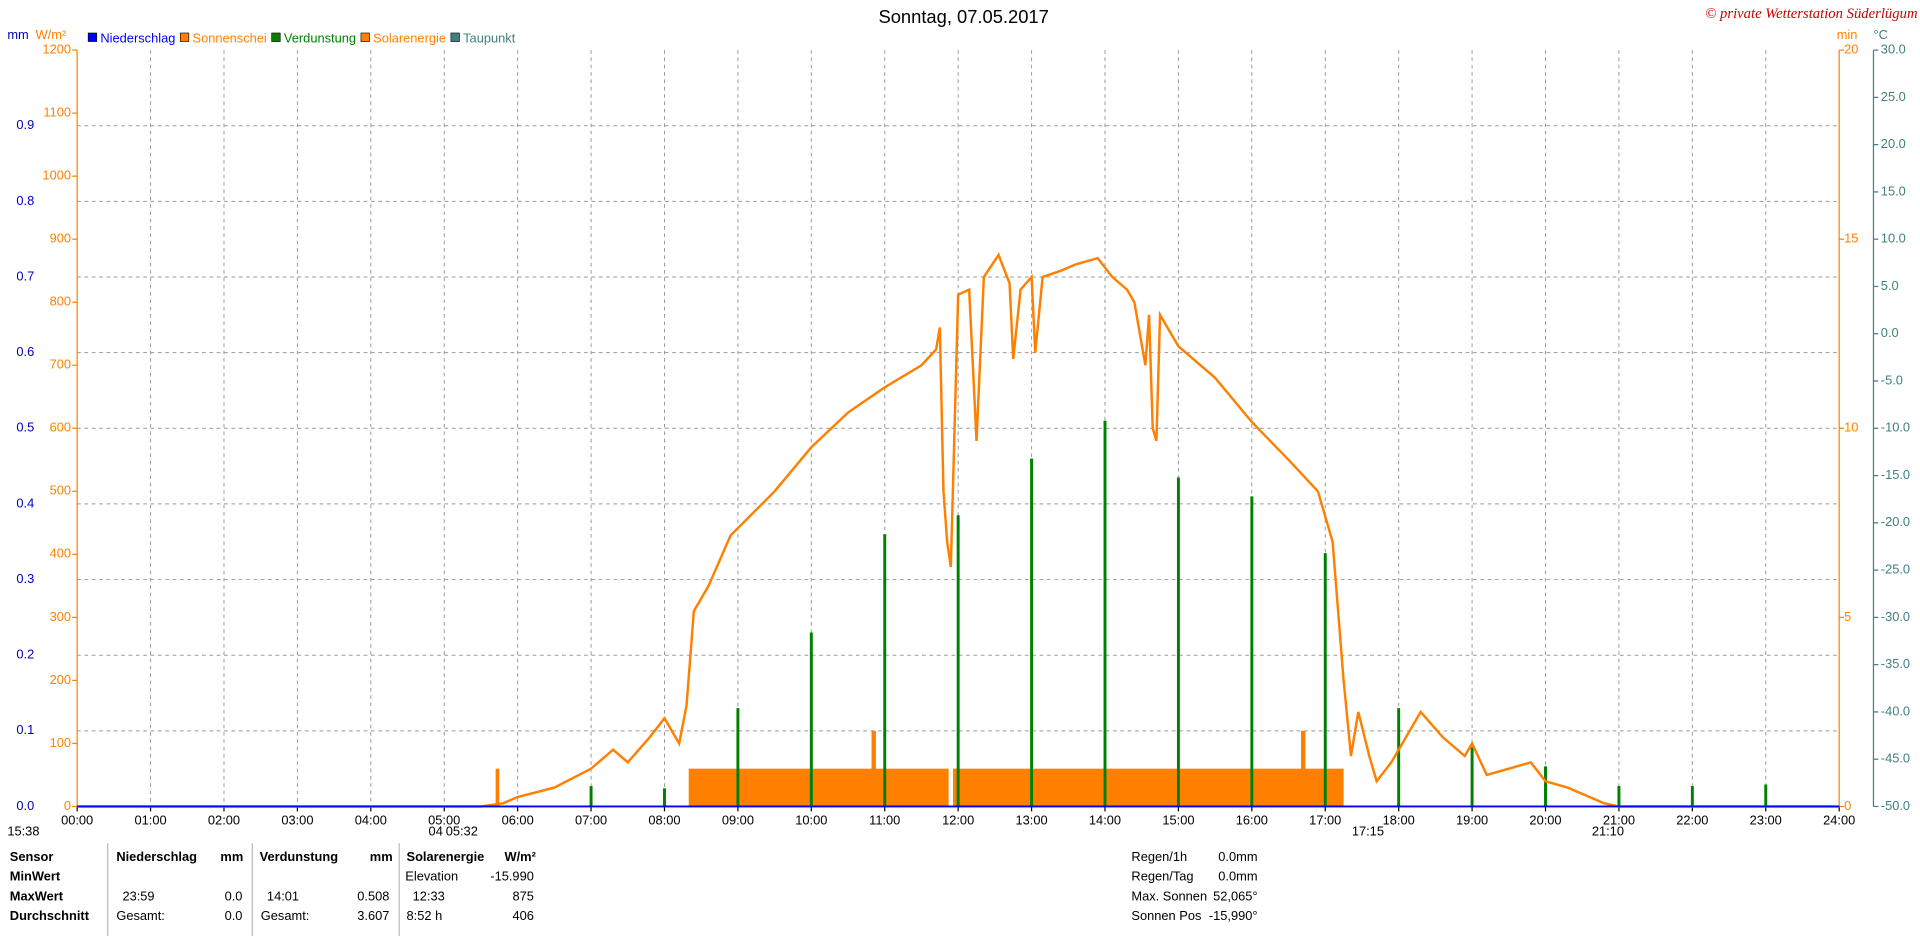  I want to click on y-tick-label: 200, so click(60, 679).